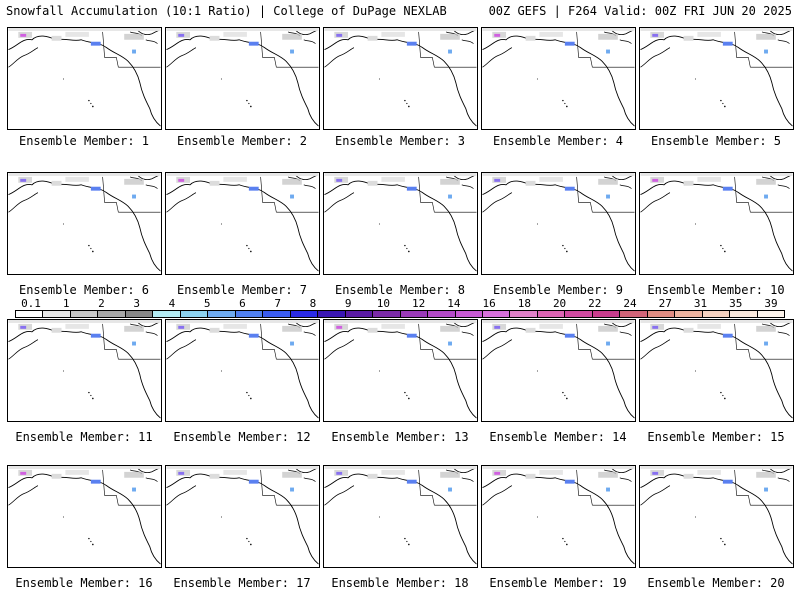 The width and height of the screenshot is (800, 600). Describe the element at coordinates (716, 290) in the screenshot. I see `ensemble-member-label-10: Ensemble Member: 10` at that location.